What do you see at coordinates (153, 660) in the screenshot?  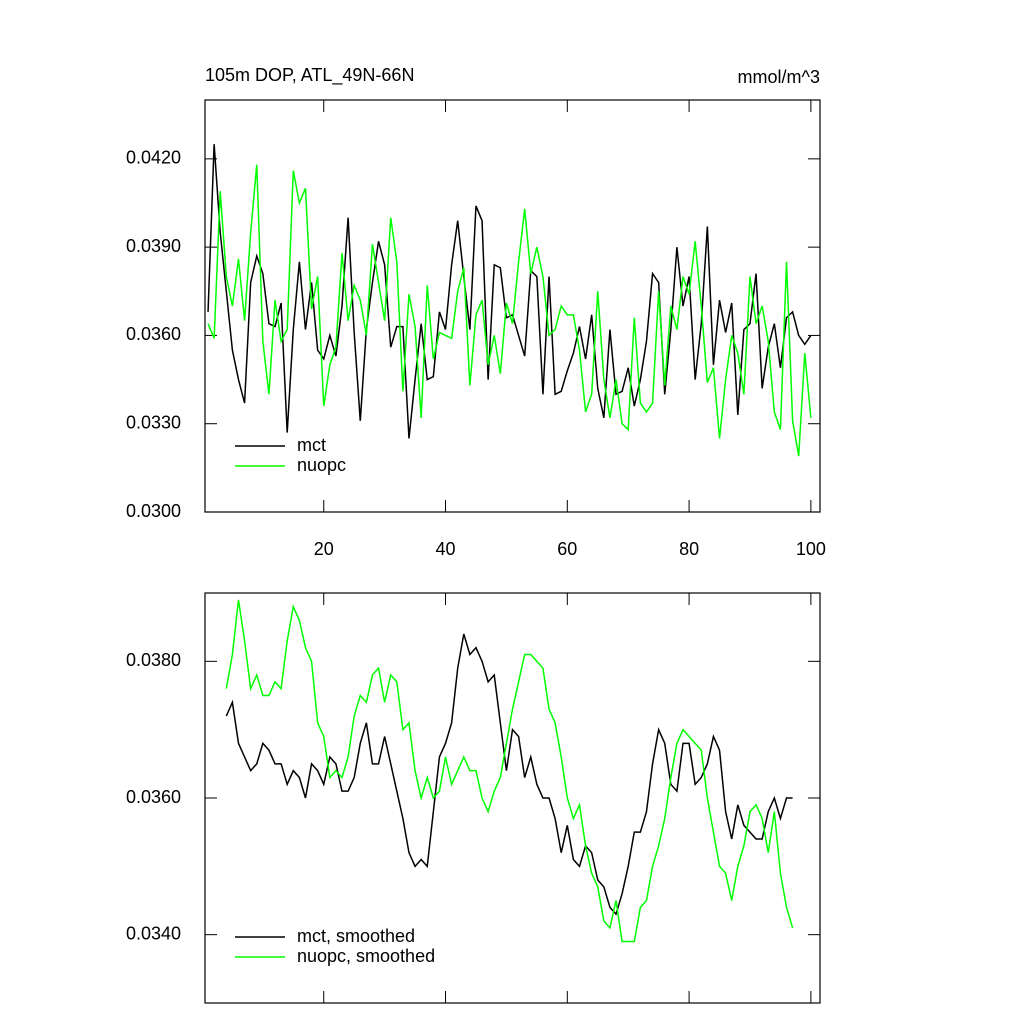 I see `y-tick-label: 0.0380` at bounding box center [153, 660].